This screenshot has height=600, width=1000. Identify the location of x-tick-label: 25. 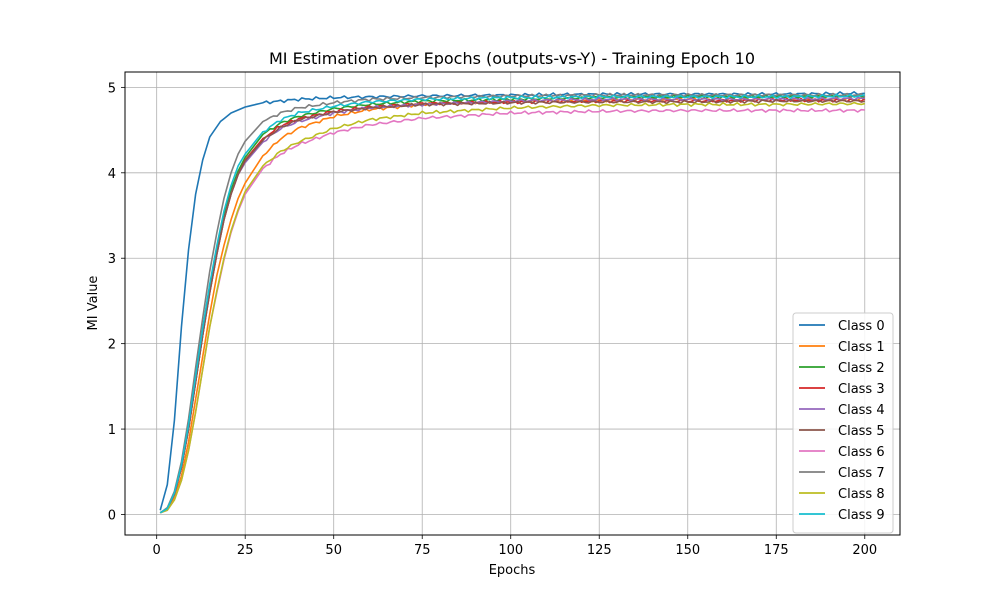
(245, 550).